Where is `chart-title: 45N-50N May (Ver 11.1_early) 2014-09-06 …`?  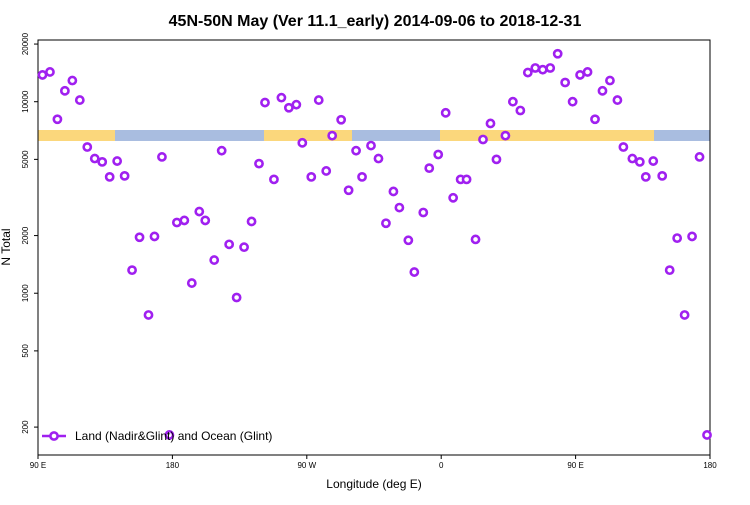 chart-title: 45N-50N May (Ver 11.1_early) 2014-09-06 … is located at coordinates (375, 21).